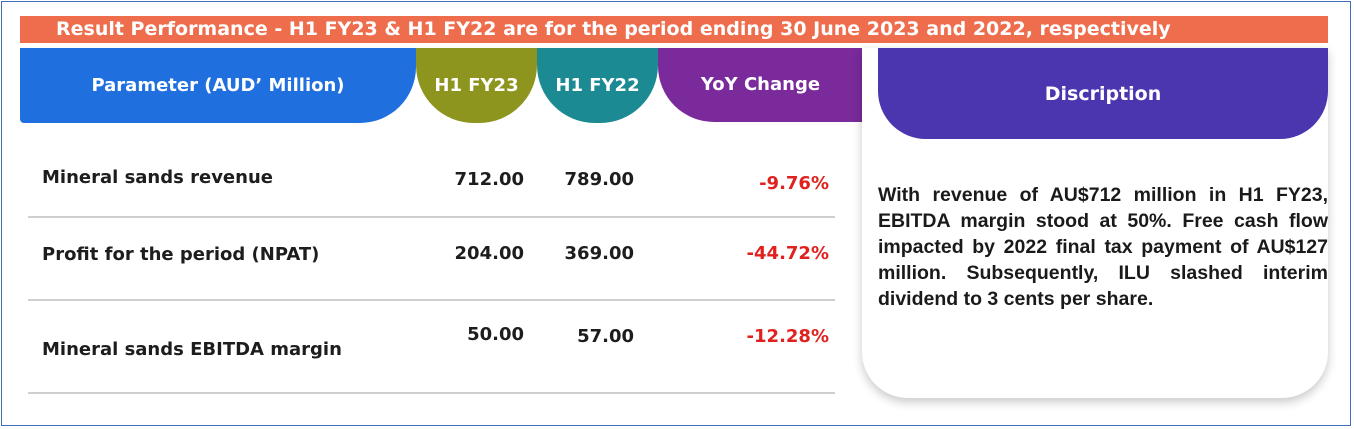 This screenshot has width=1354, height=429. I want to click on row-2-h1-fy22: 369.00, so click(599, 253).